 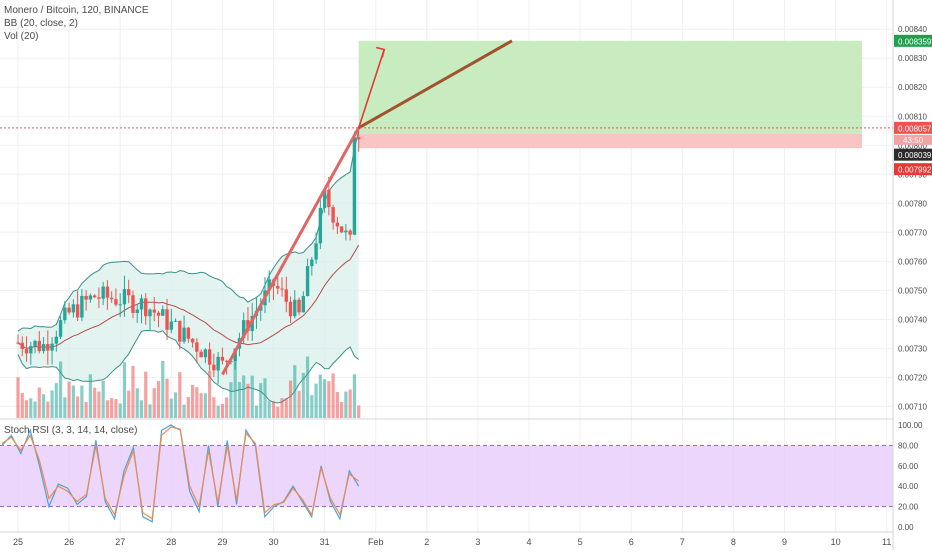 I want to click on ascending-trendline, so click(x=290, y=251).